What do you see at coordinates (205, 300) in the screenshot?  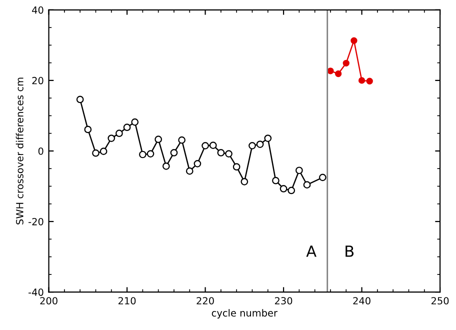 I see `x-tick-label: 220` at bounding box center [205, 300].